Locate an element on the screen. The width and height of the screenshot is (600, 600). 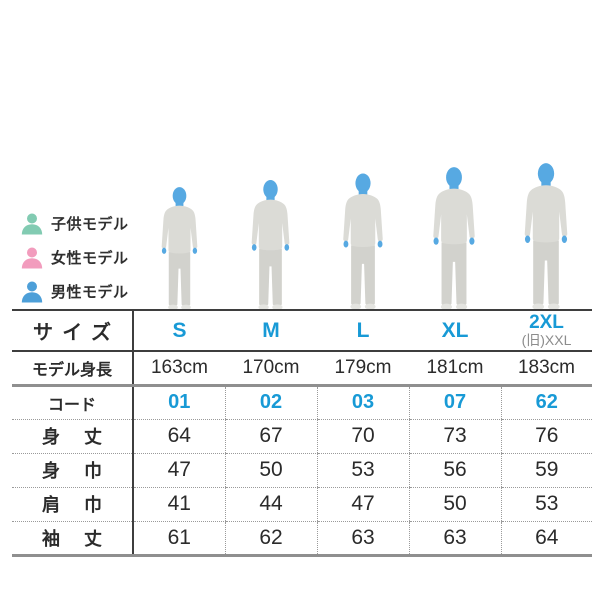
code-value: 07 is located at coordinates (454, 402).